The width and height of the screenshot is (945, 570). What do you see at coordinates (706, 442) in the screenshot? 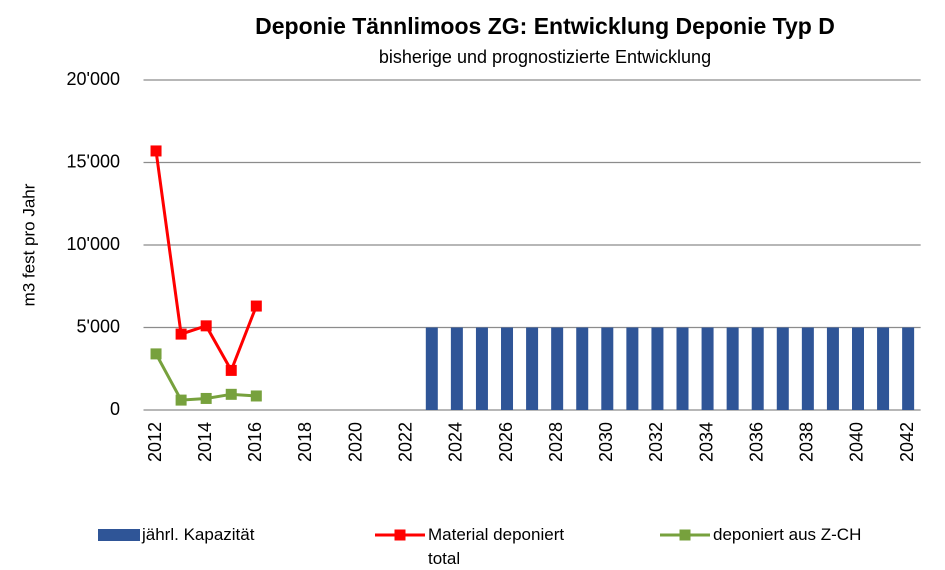
I see `x-tick-label: 2034` at bounding box center [706, 442].